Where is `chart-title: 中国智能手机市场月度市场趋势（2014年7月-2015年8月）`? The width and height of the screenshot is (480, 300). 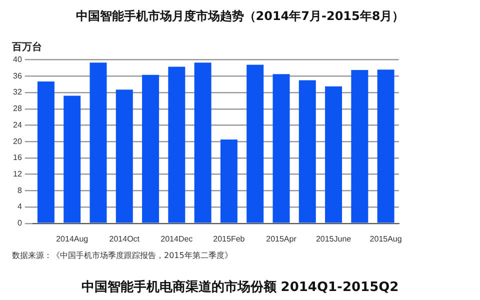 chart-title: 中国智能手机市场月度市场趋势（2014年7月-2015年8月） is located at coordinates (240, 16).